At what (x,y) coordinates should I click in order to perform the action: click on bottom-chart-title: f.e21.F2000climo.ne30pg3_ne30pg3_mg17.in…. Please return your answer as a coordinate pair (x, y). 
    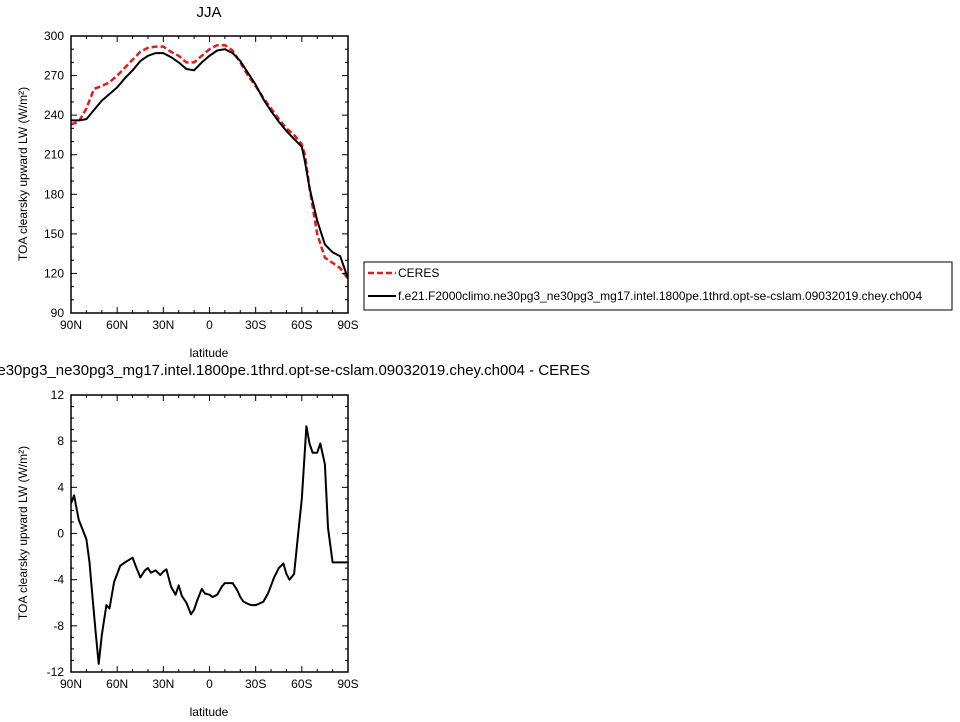
    Looking at the image, I should click on (295, 370).